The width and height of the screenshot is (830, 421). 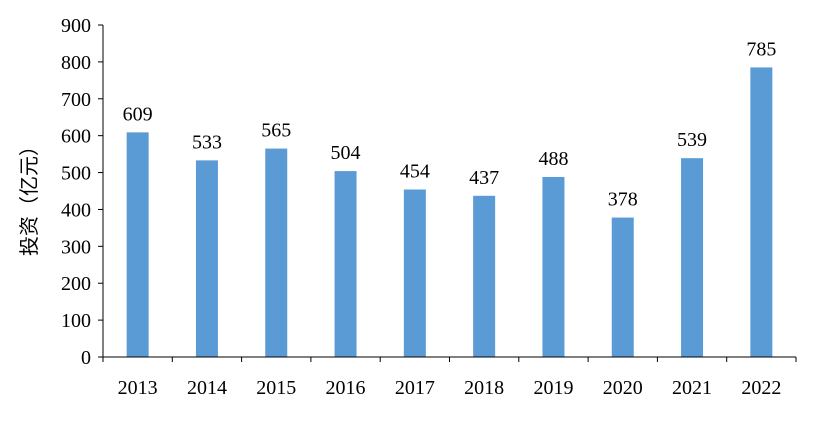 I want to click on bar-2020, so click(x=622, y=287).